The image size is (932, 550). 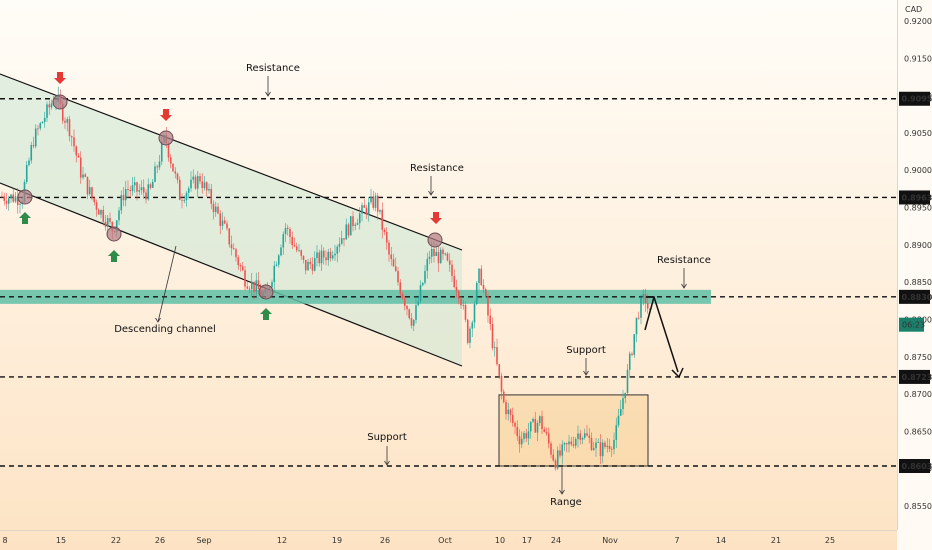 I want to click on current-price-tag-label: 06:23, so click(x=913, y=325).